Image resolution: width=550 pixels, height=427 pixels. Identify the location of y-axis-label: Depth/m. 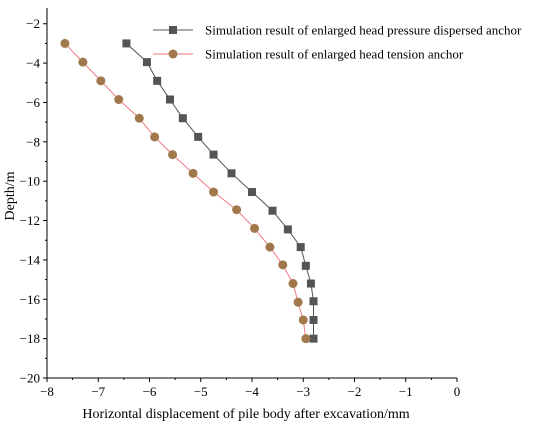
(10, 195).